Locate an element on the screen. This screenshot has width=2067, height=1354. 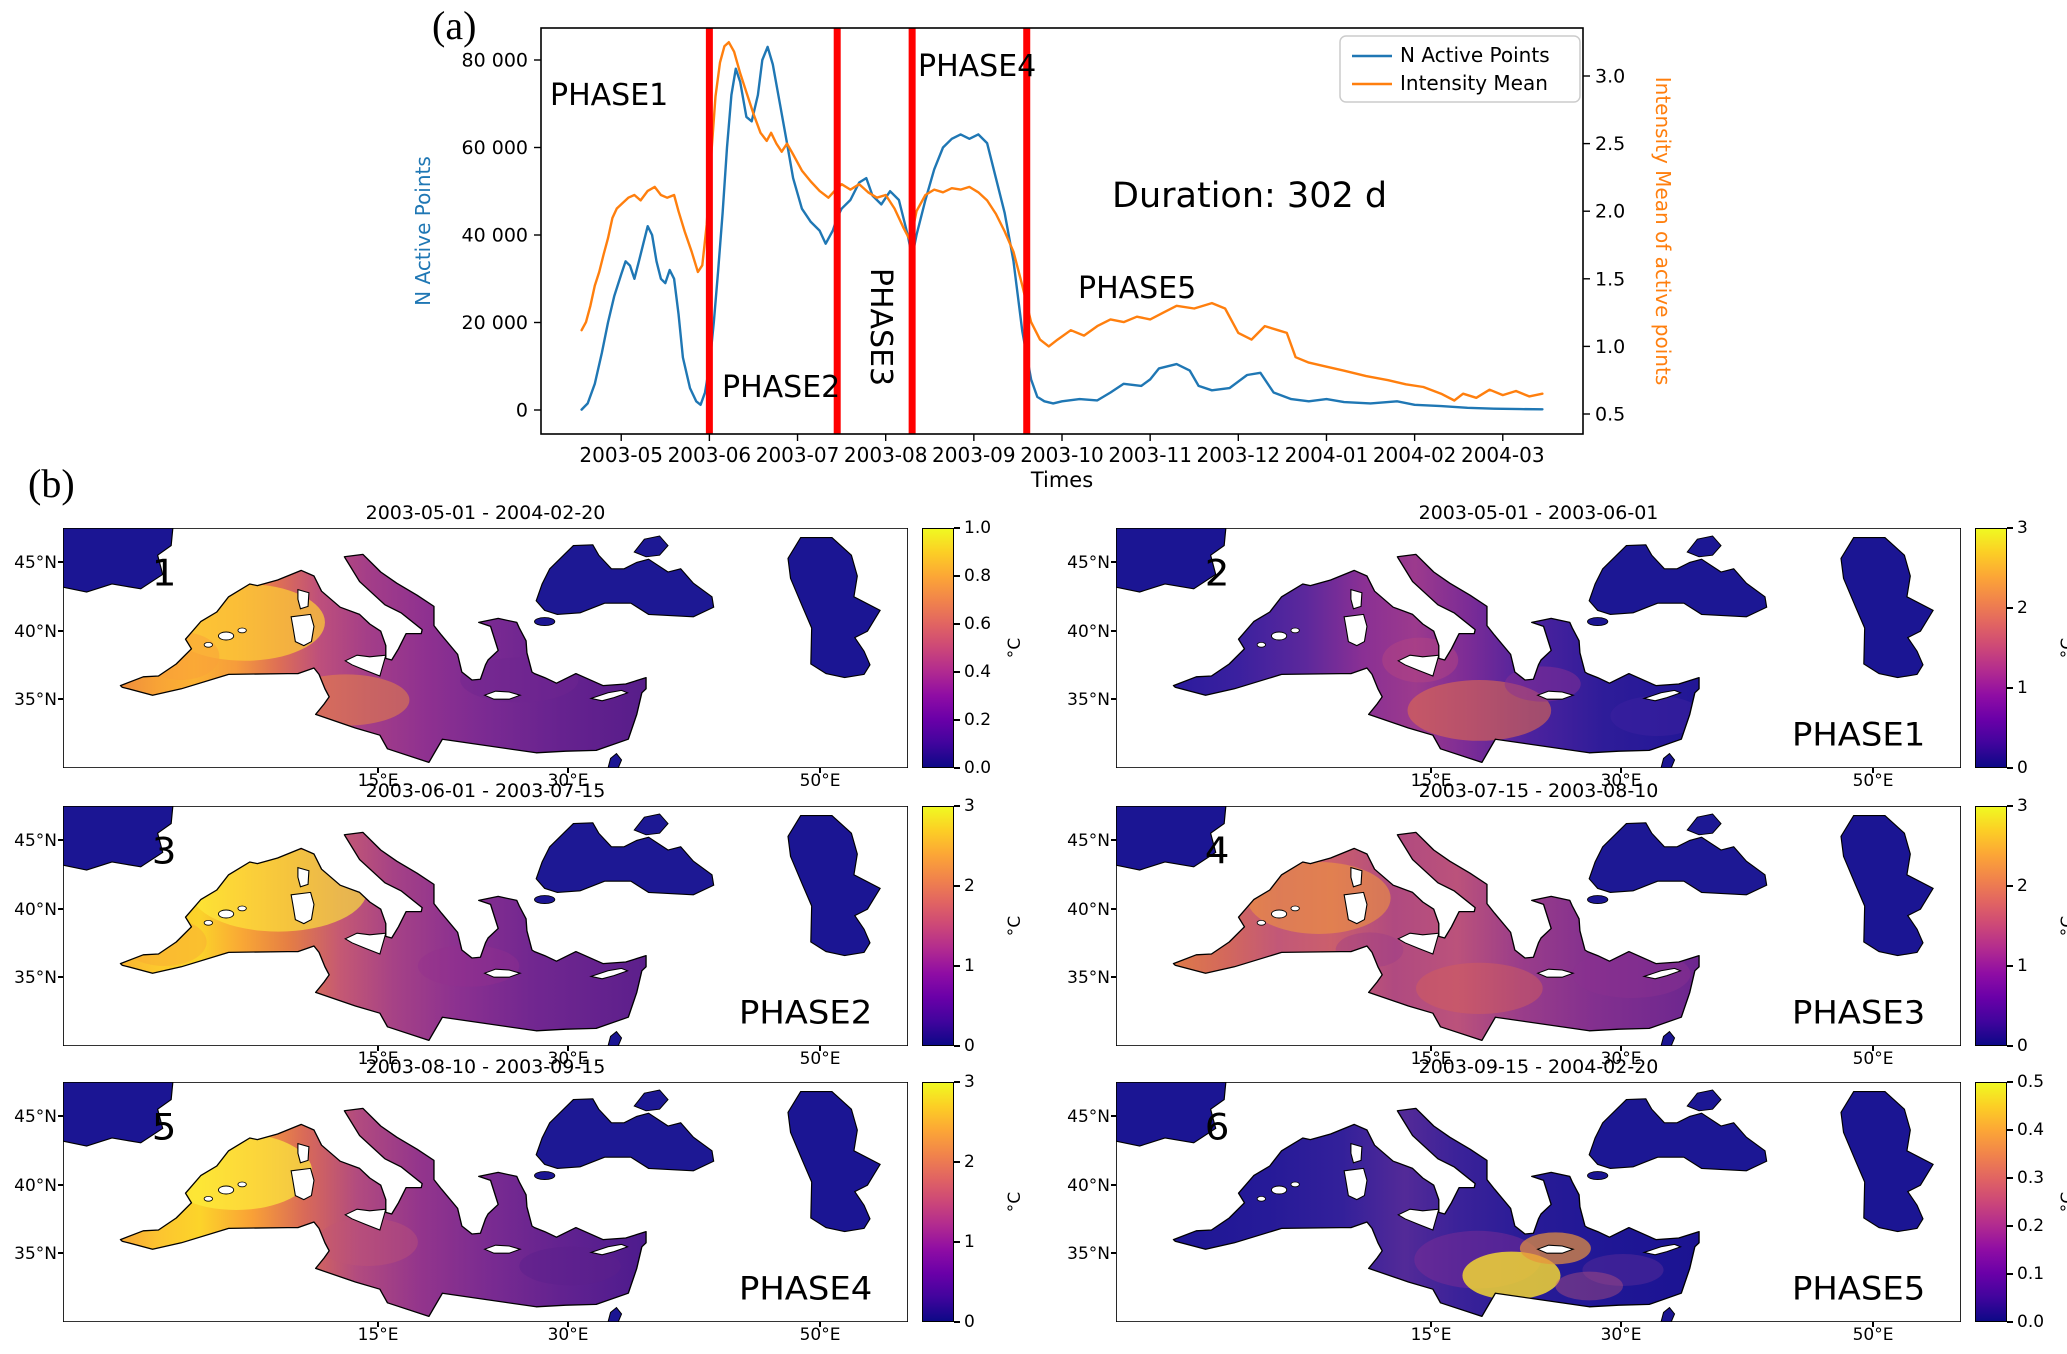
x-tick-label: 2003-11 is located at coordinates (1150, 455).